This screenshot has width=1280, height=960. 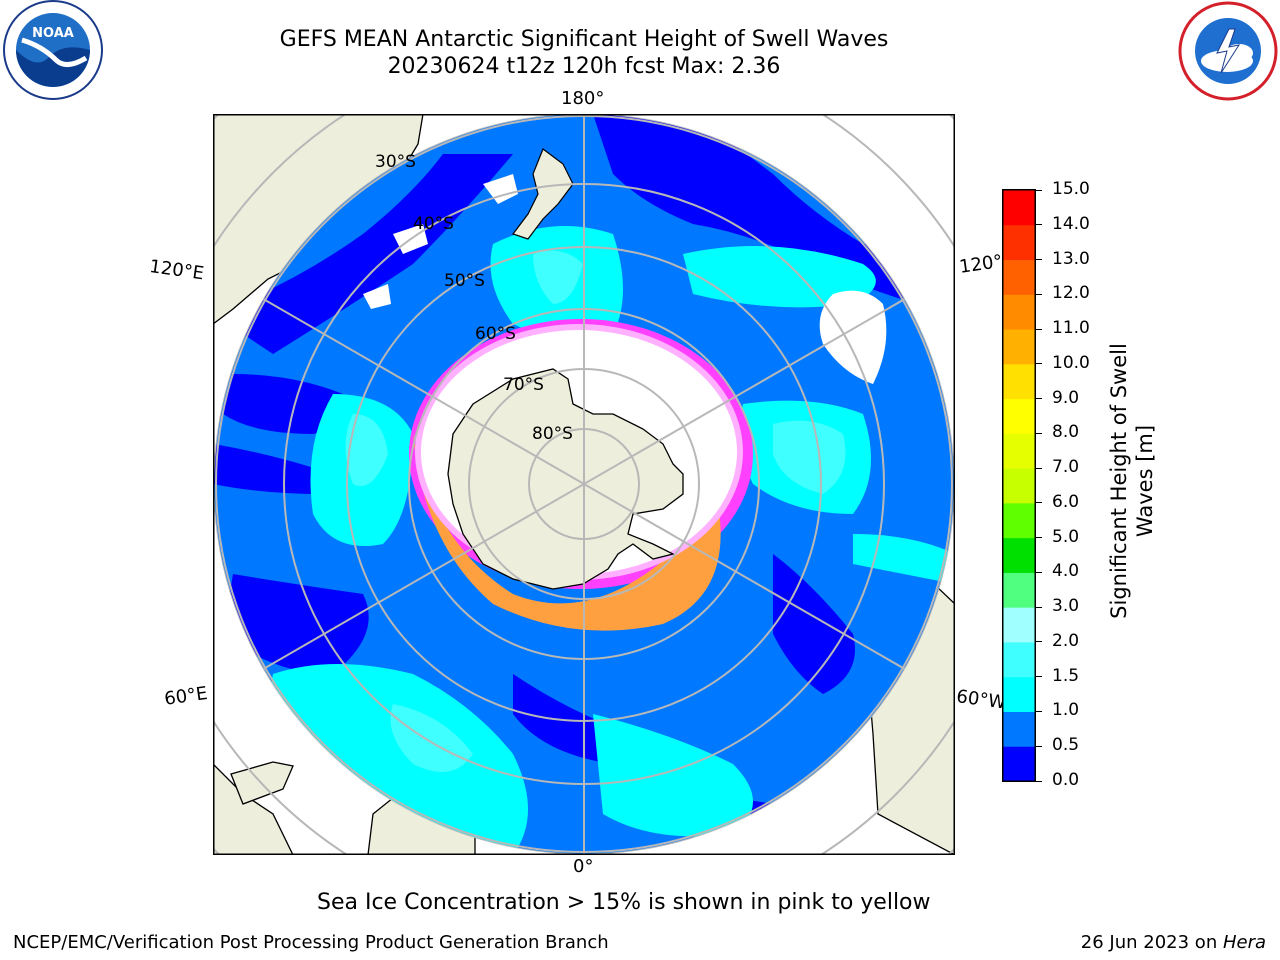 I want to click on footer-host: Hera, so click(x=1244, y=942).